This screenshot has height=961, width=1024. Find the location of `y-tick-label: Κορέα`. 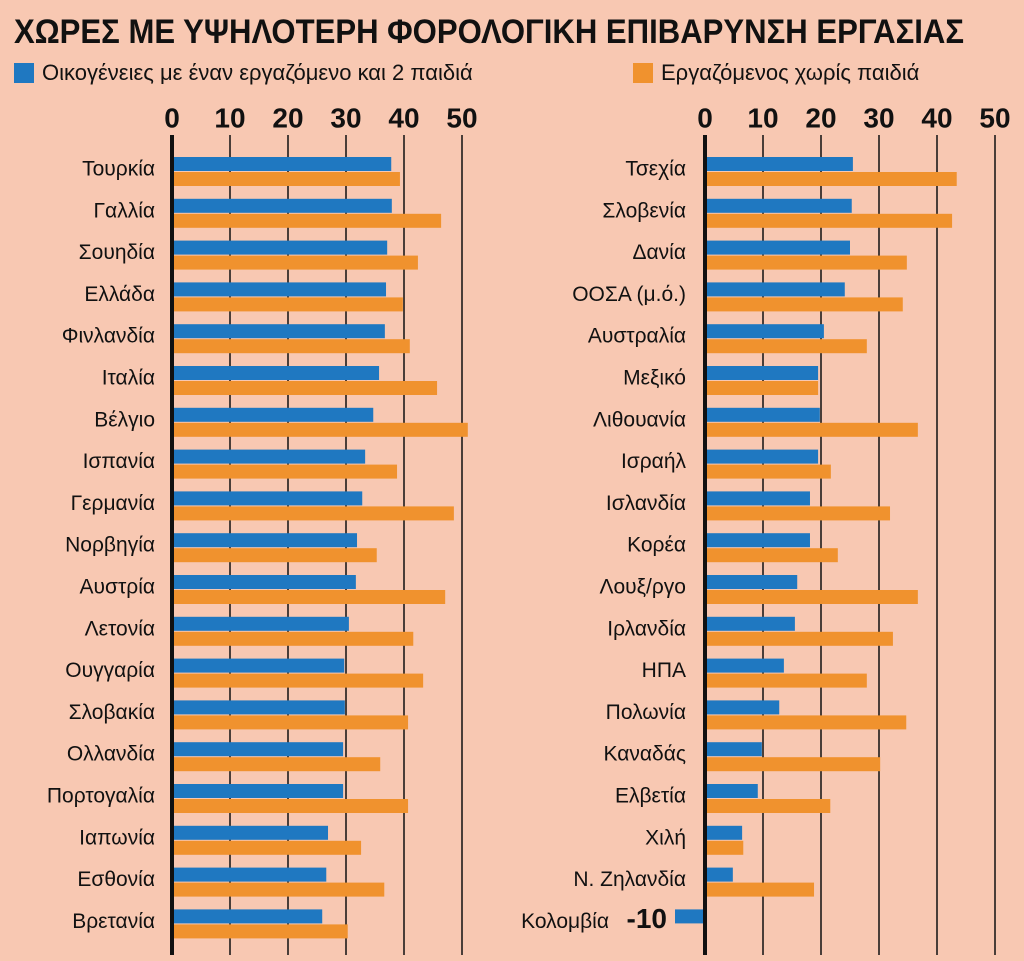

y-tick-label: Κορέα is located at coordinates (656, 545).